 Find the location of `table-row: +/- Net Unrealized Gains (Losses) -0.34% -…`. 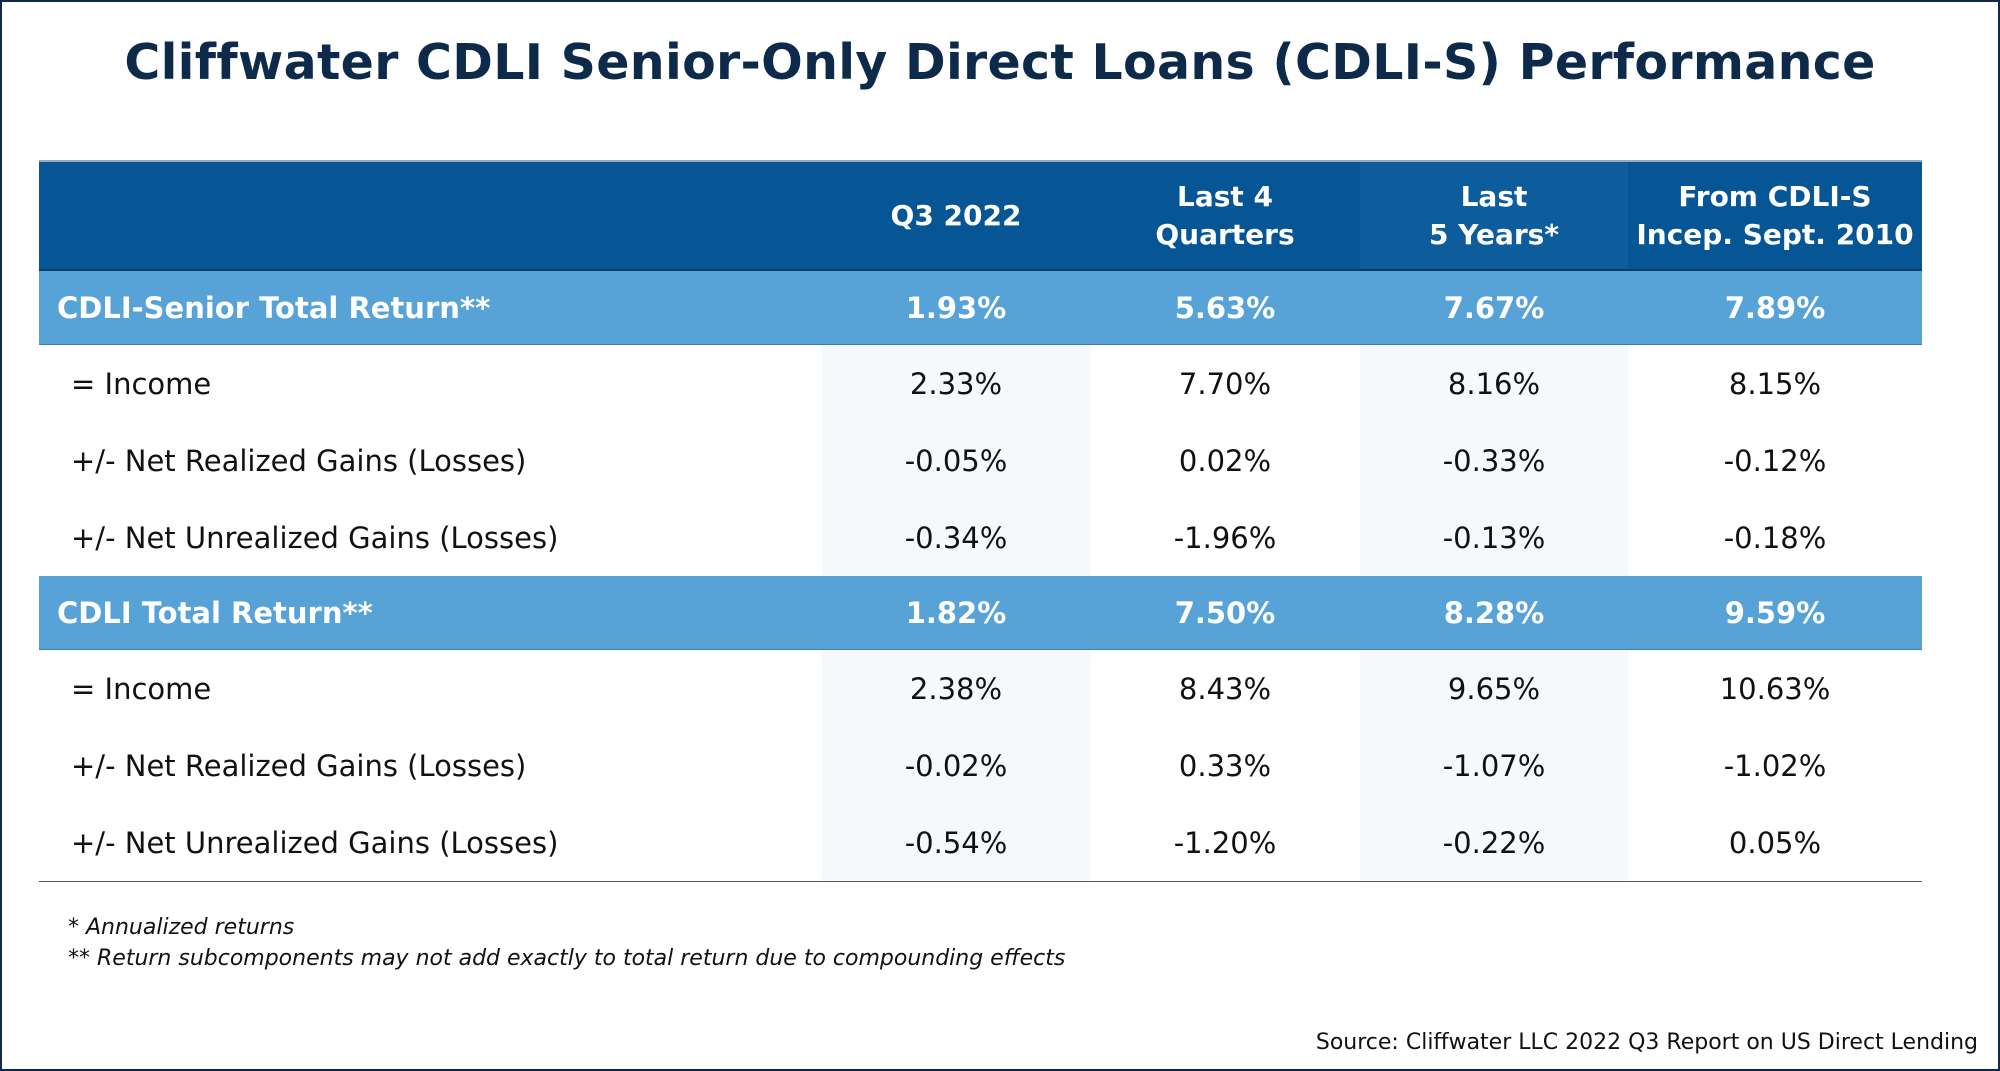

table-row: +/- Net Unrealized Gains (Losses) -0.34% -… is located at coordinates (980, 537).